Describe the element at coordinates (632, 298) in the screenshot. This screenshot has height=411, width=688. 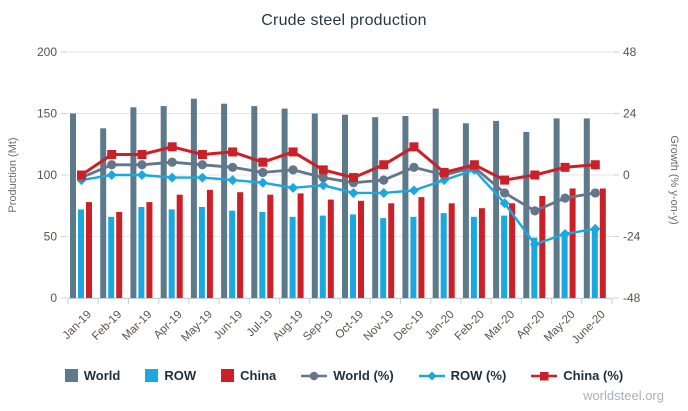
I see `right-axis-tick-label: -48` at that location.